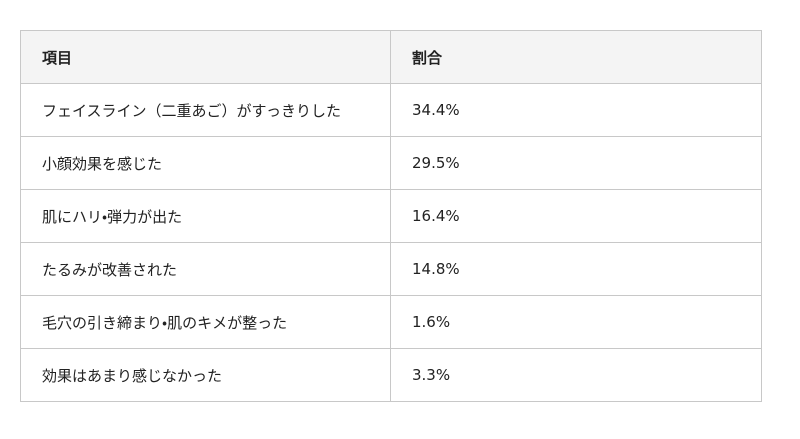 The image size is (800, 439). What do you see at coordinates (205, 322) in the screenshot?
I see `item-cell: 毛穴の引き締まり・肌のキメが整った` at bounding box center [205, 322].